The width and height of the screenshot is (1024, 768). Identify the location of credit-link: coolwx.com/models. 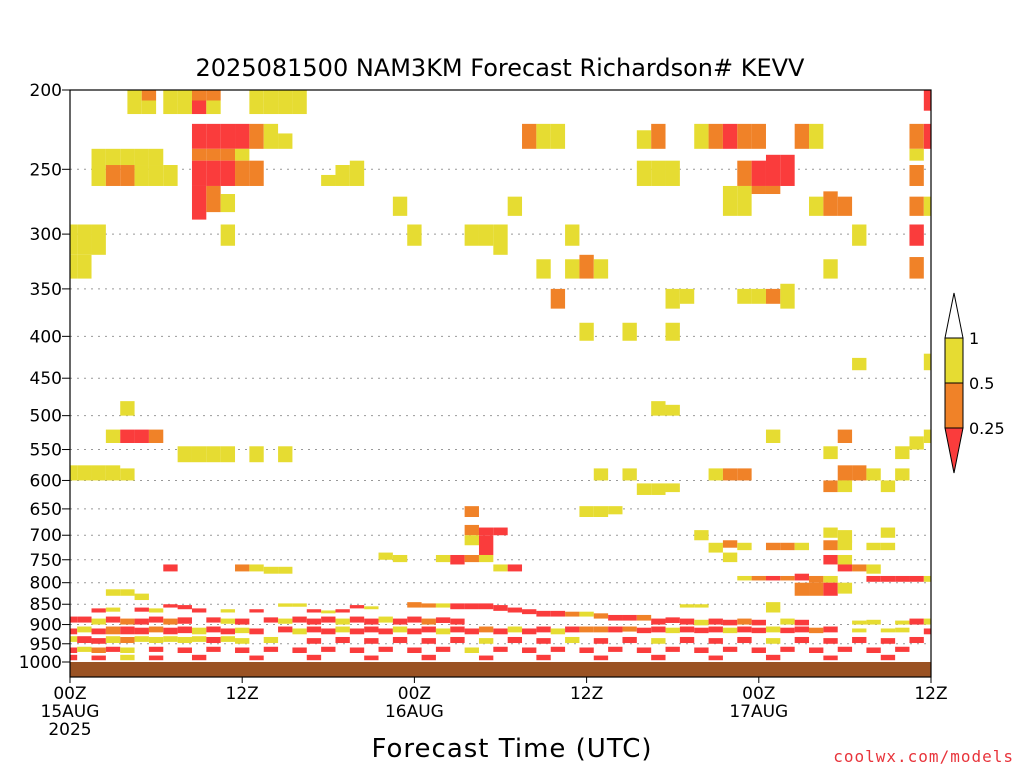
(923, 756).